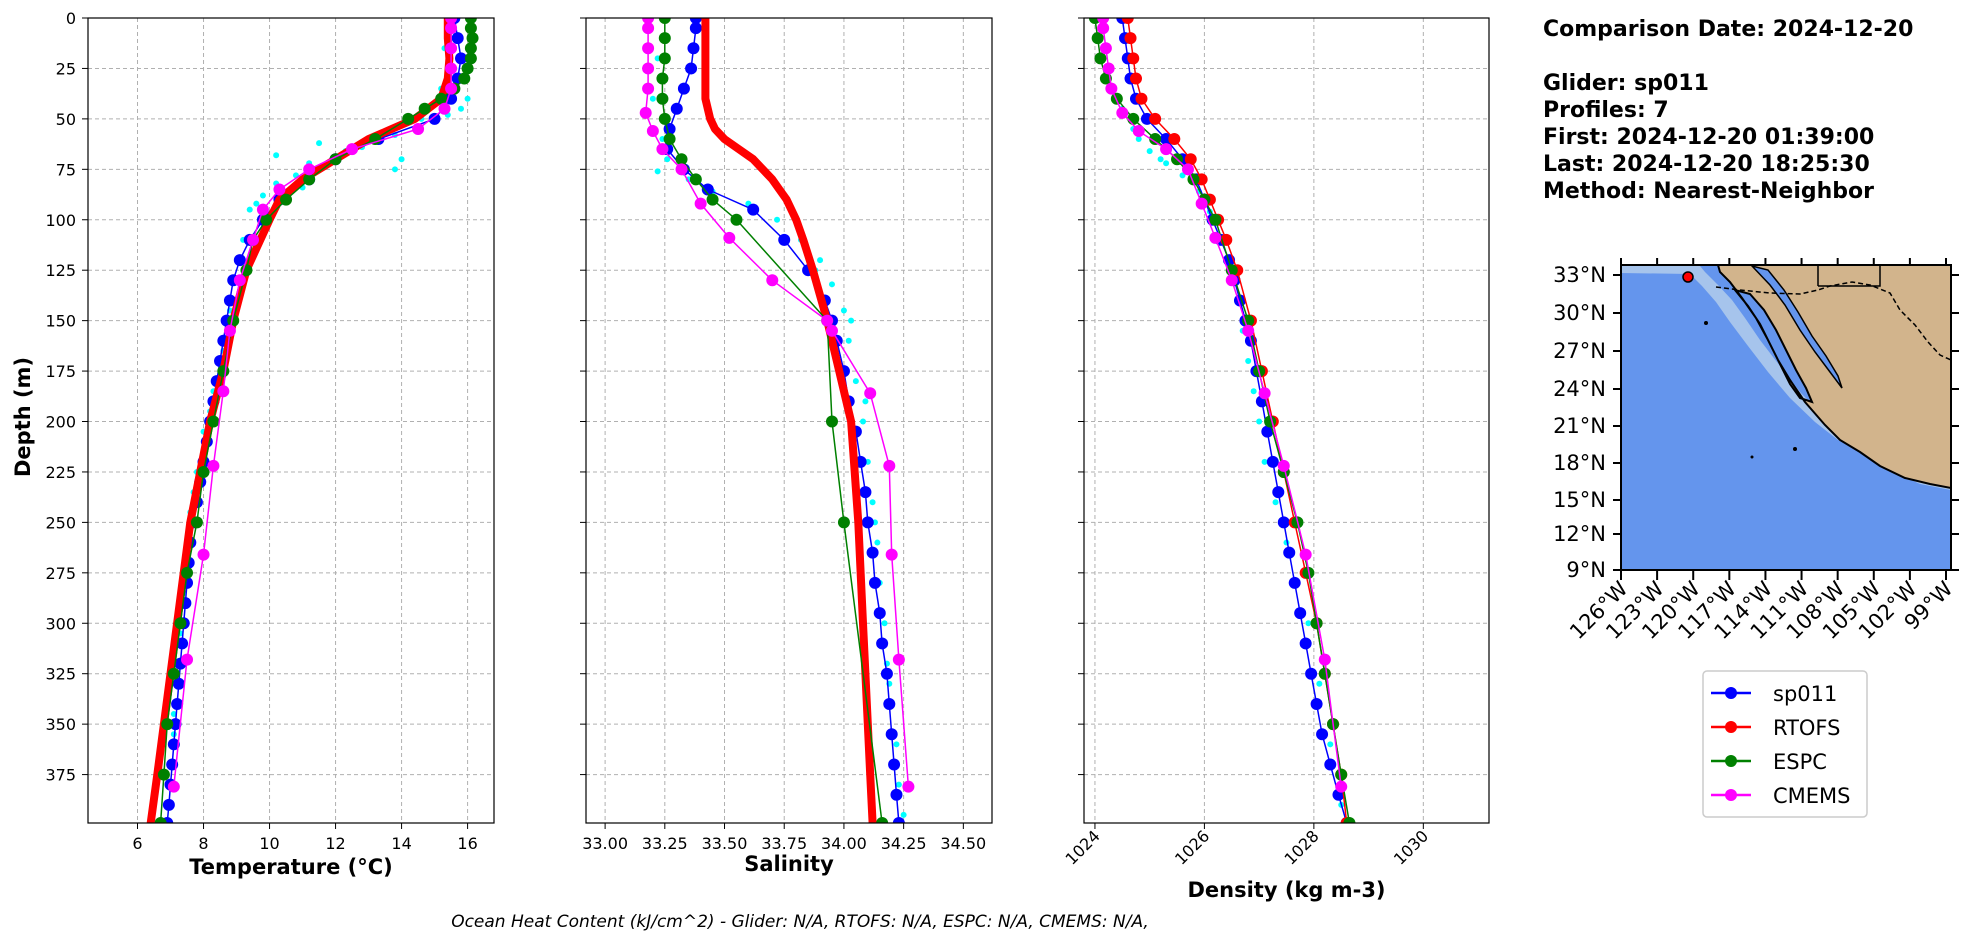 The image size is (1978, 934). Describe the element at coordinates (1805, 694) in the screenshot. I see `legend-label: sp011` at that location.